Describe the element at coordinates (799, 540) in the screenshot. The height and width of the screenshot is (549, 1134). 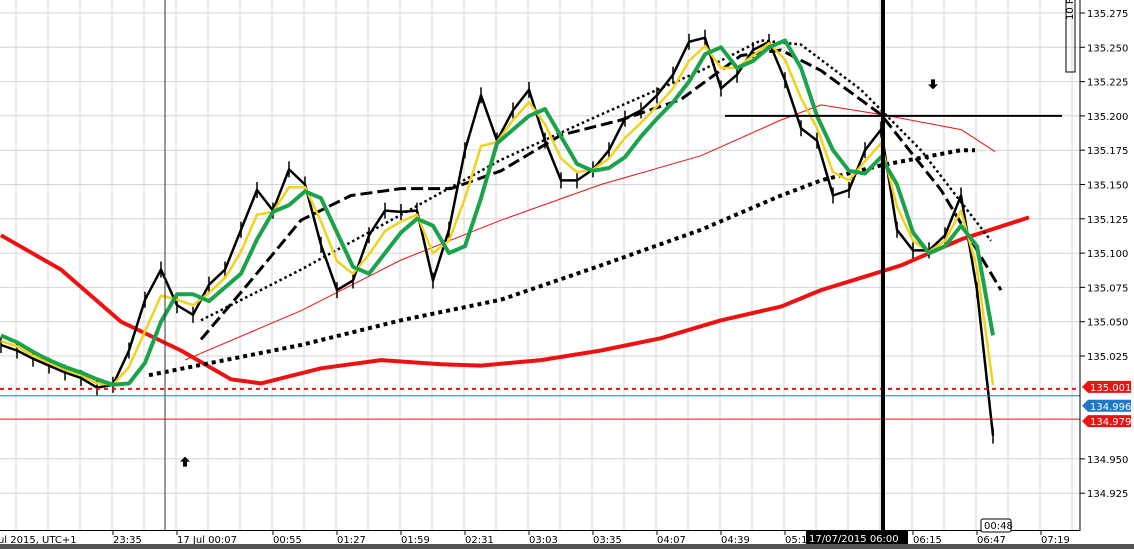
I see `x-tick-label: 05:11` at that location.